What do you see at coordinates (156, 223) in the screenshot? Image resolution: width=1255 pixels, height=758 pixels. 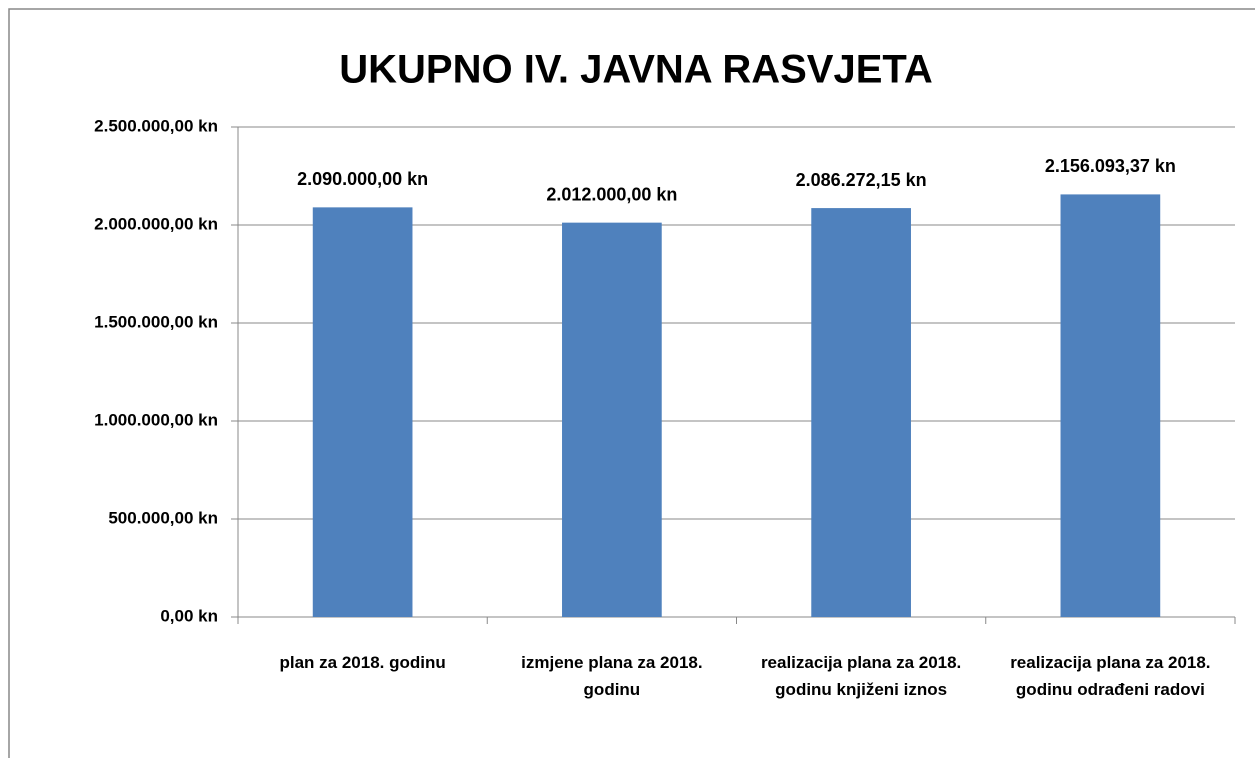 I see `y-tick-label: 2.000.000,00 kn` at bounding box center [156, 223].